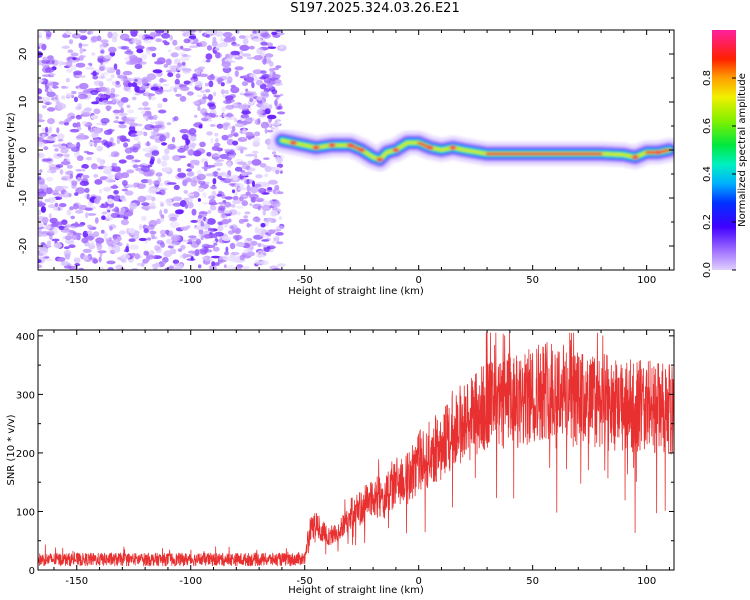 The height and width of the screenshot is (600, 750). Describe the element at coordinates (23, 198) in the screenshot. I see `y-tick-label: -10` at that location.